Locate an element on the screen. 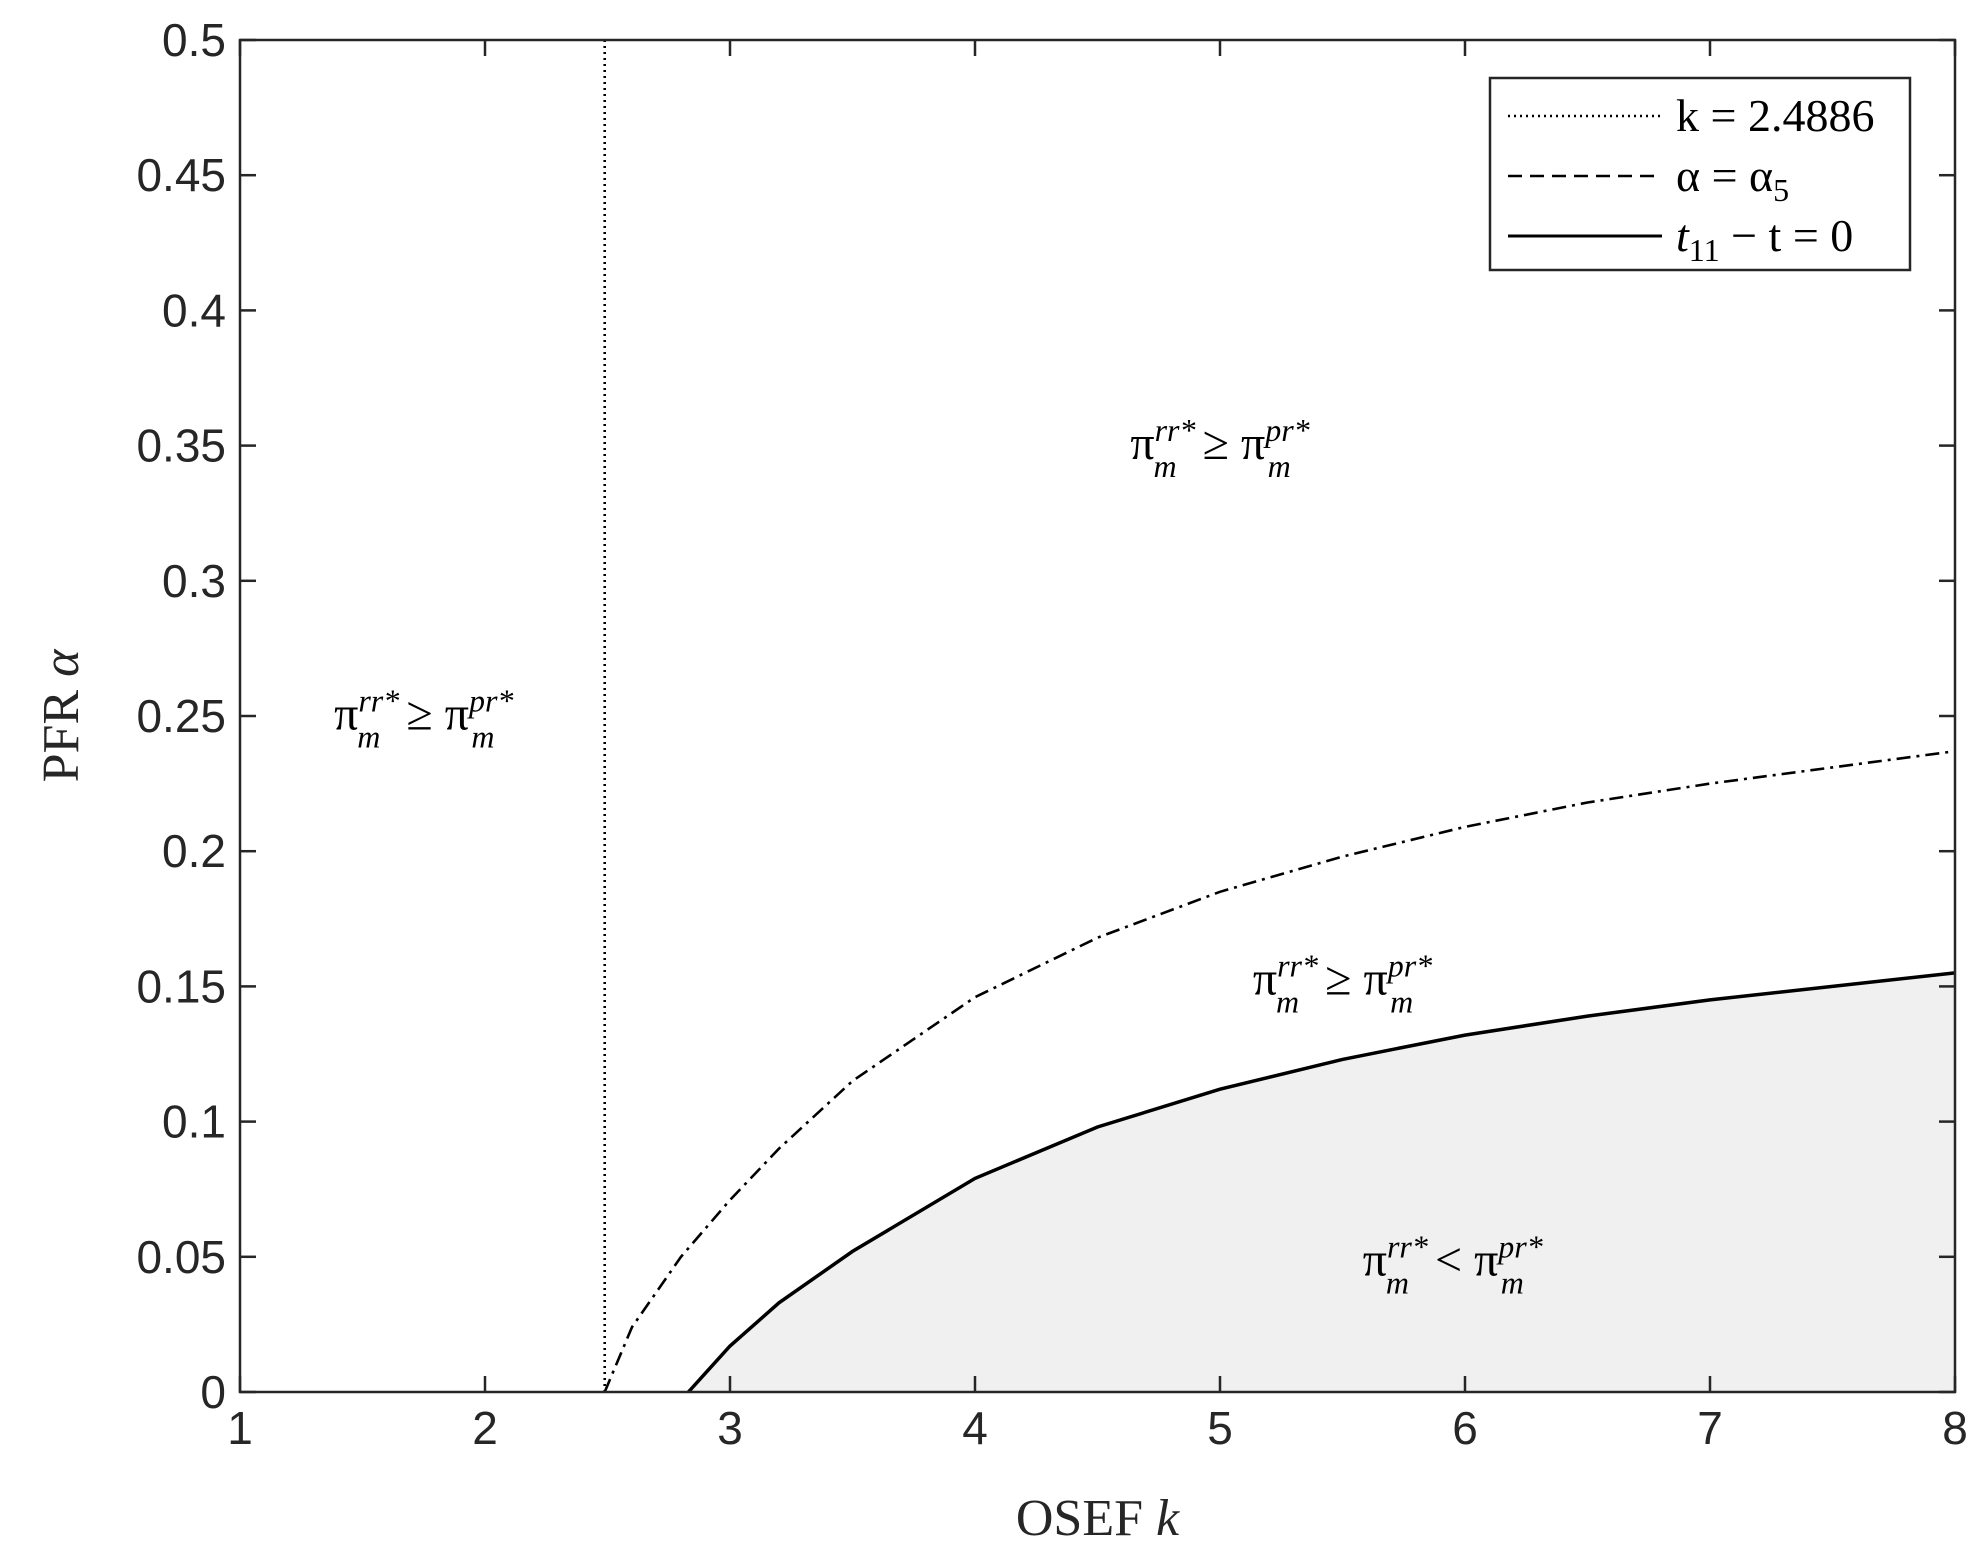  x-axis-title-text: OSEF is located at coordinates (1086, 1518).